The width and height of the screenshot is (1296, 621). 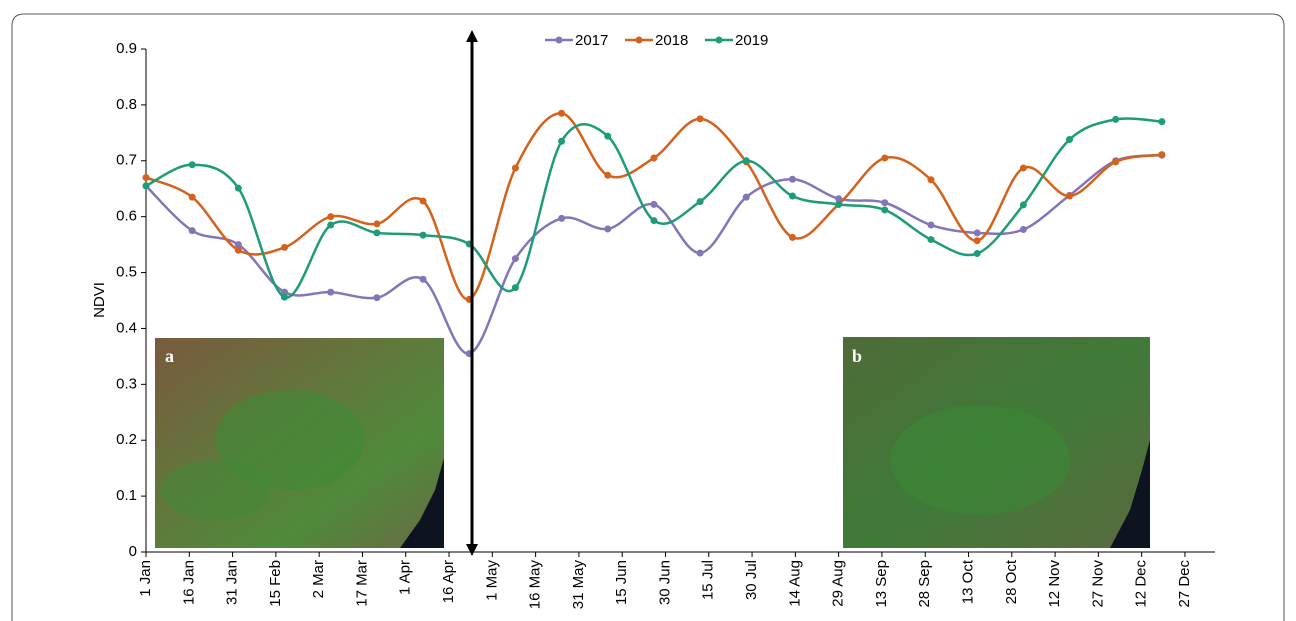 What do you see at coordinates (126, 216) in the screenshot?
I see `y-tick-label: 0.6` at bounding box center [126, 216].